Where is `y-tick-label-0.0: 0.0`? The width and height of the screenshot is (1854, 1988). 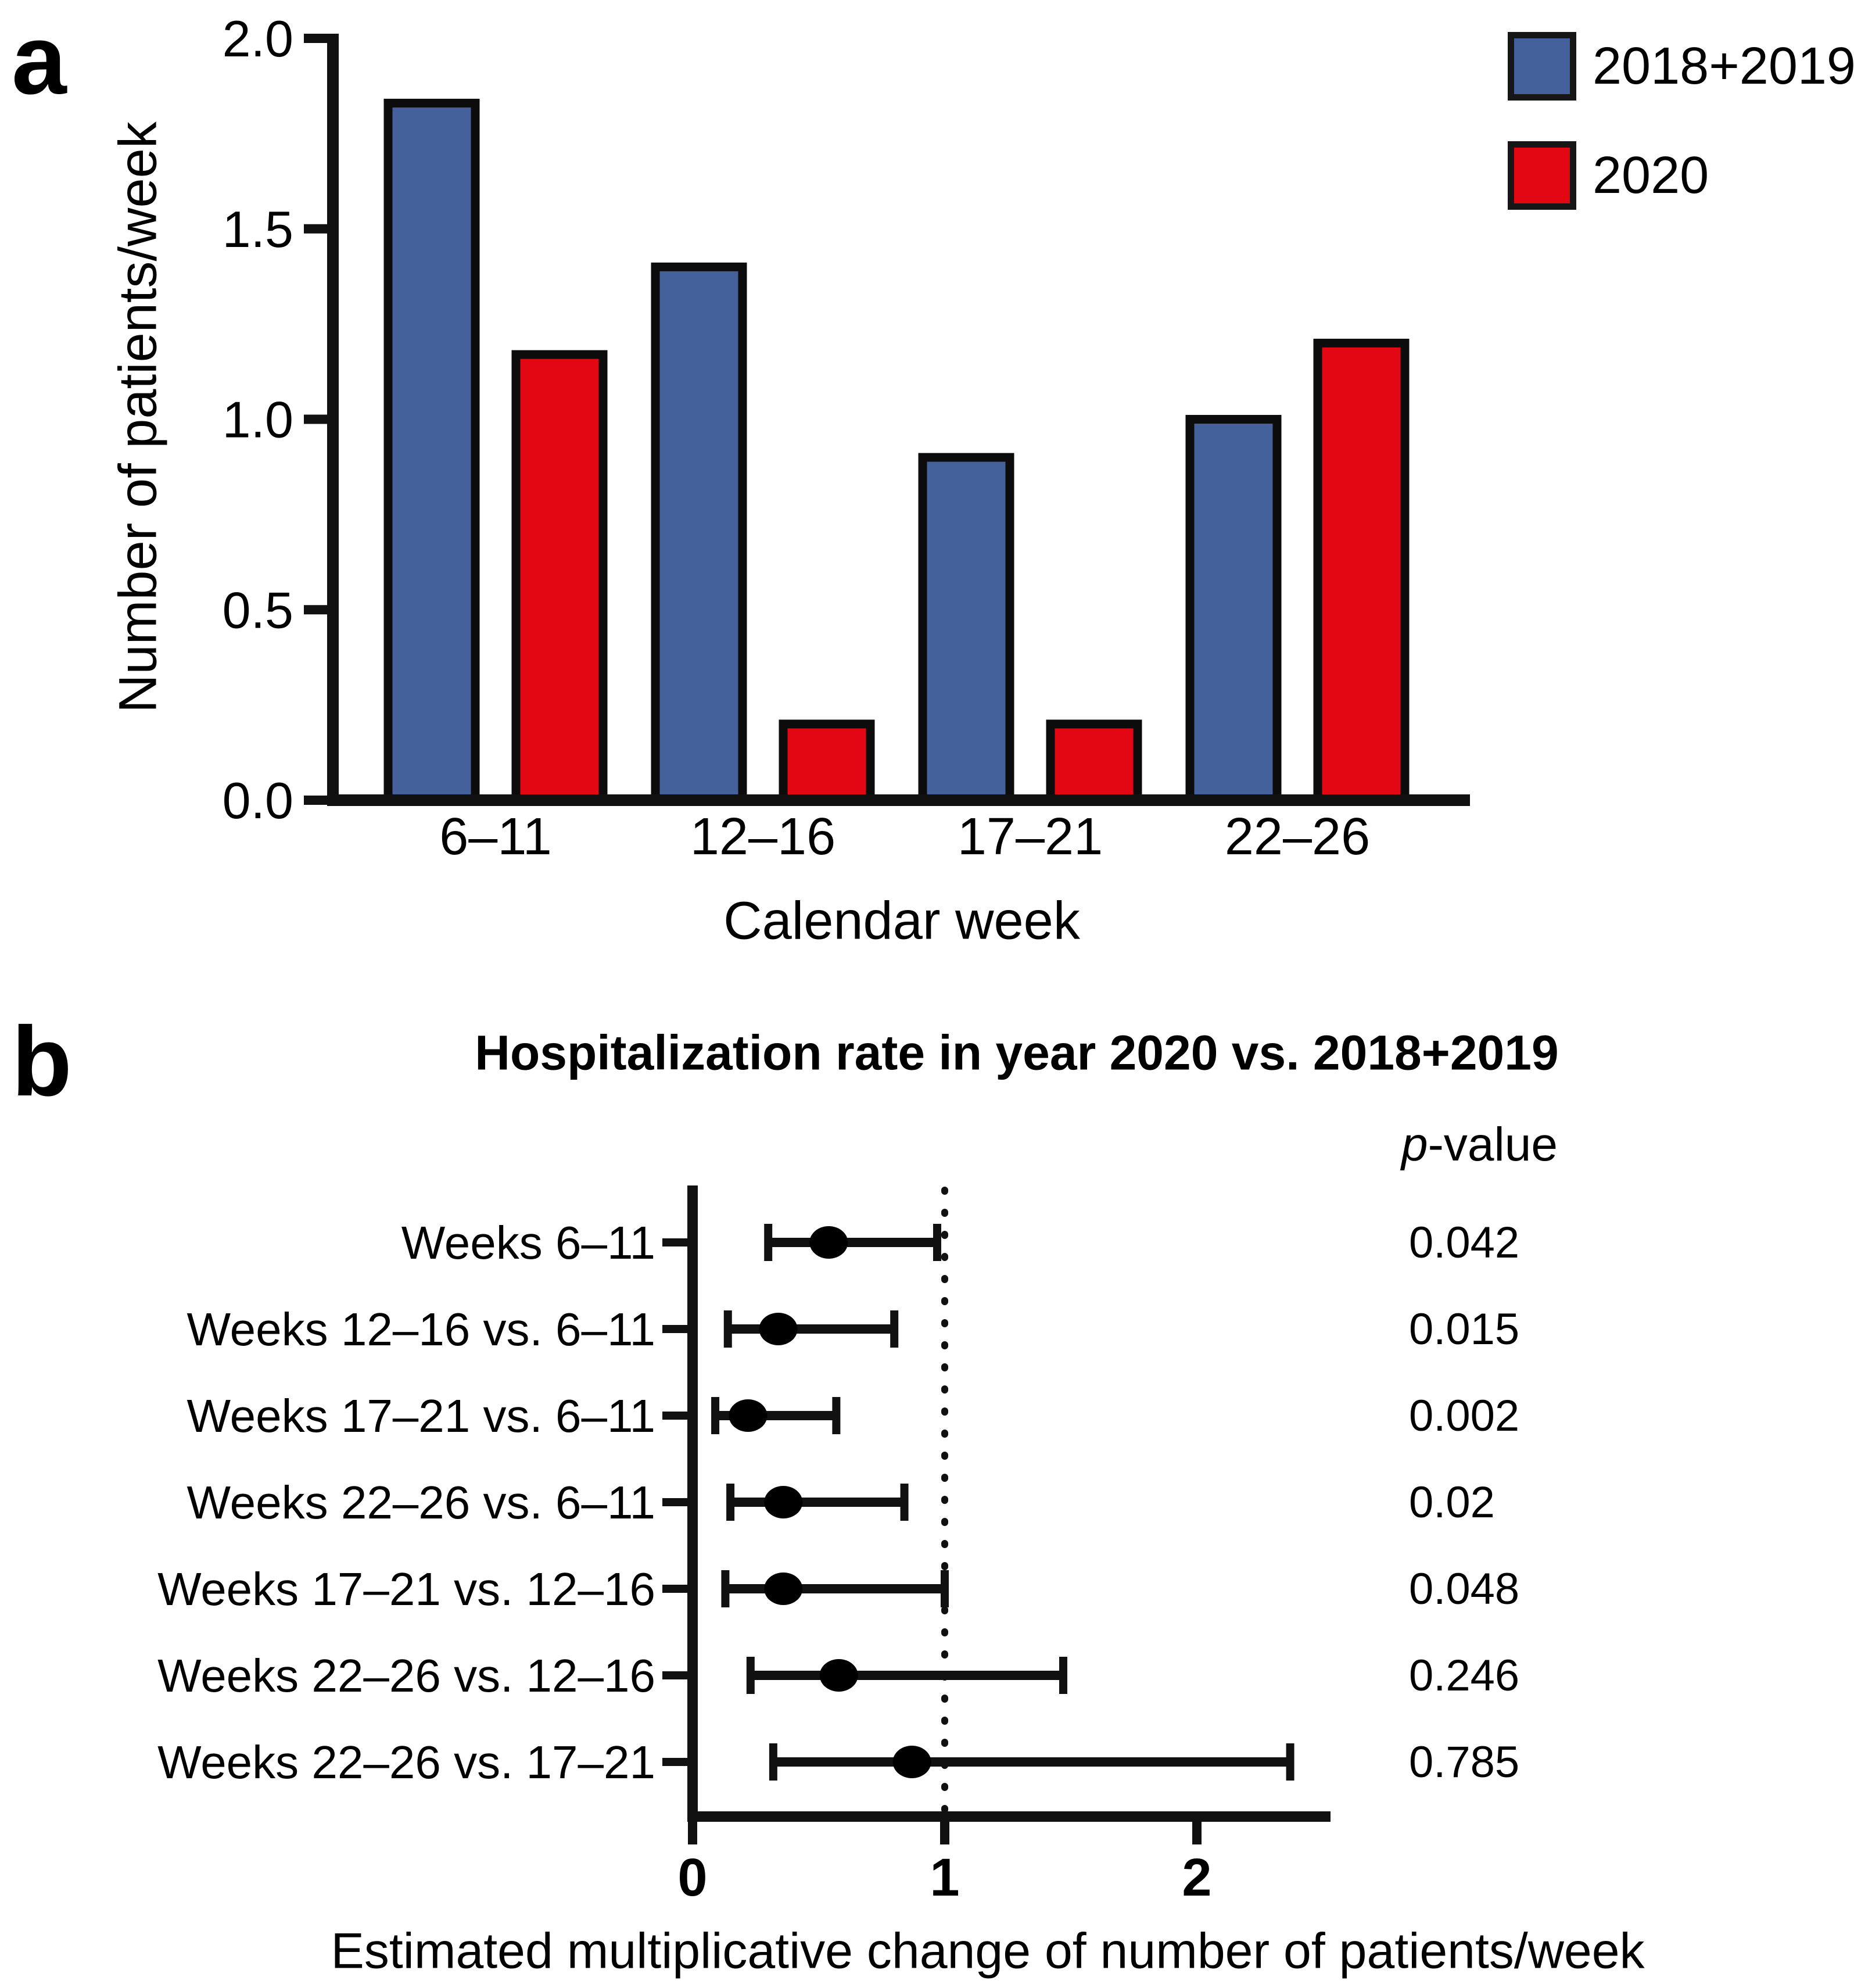
y-tick-label-0.0: 0.0 is located at coordinates (258, 800).